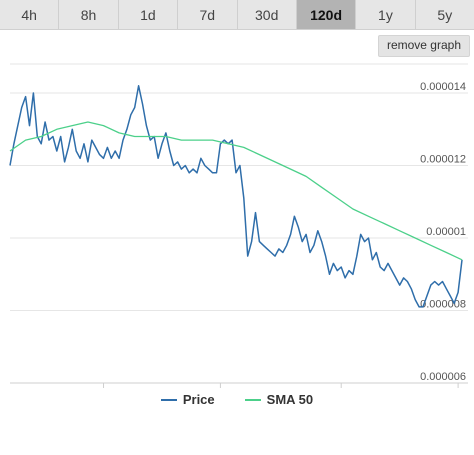  Describe the element at coordinates (443, 305) in the screenshot. I see `y-tick-label: 0.000008` at that location.